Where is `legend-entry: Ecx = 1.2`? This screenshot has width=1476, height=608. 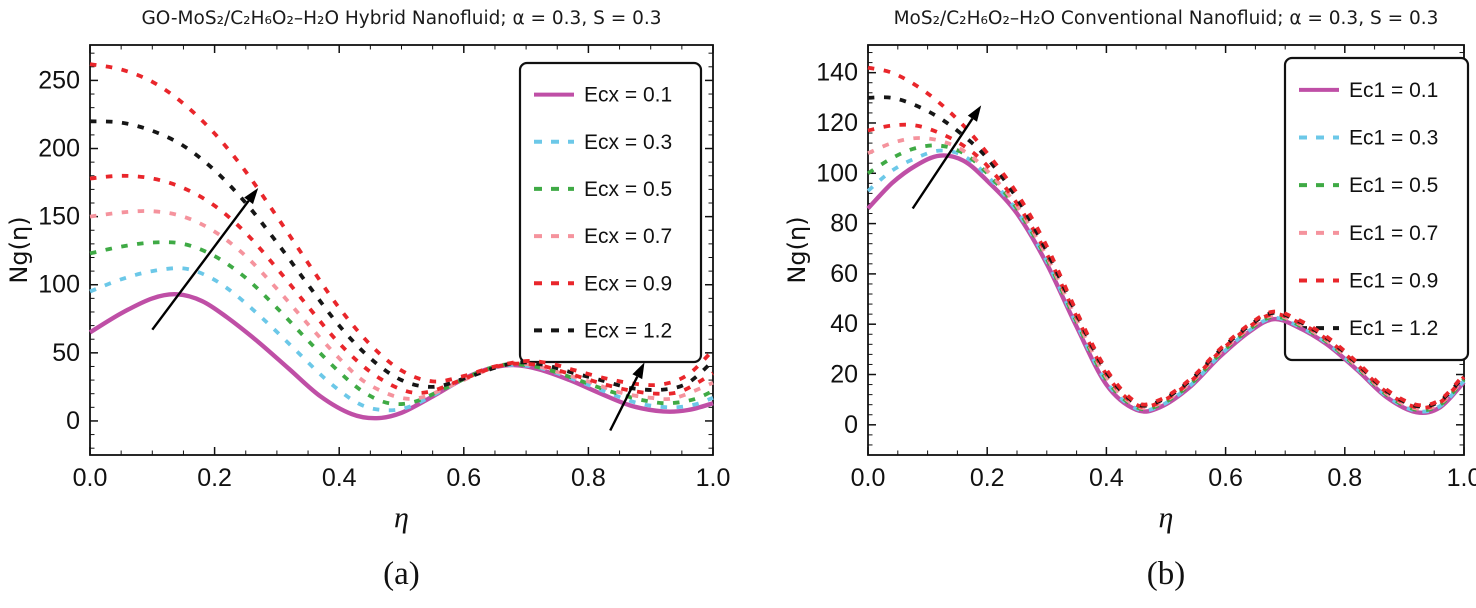
legend-entry: Ecx = 1.2 is located at coordinates (603, 330).